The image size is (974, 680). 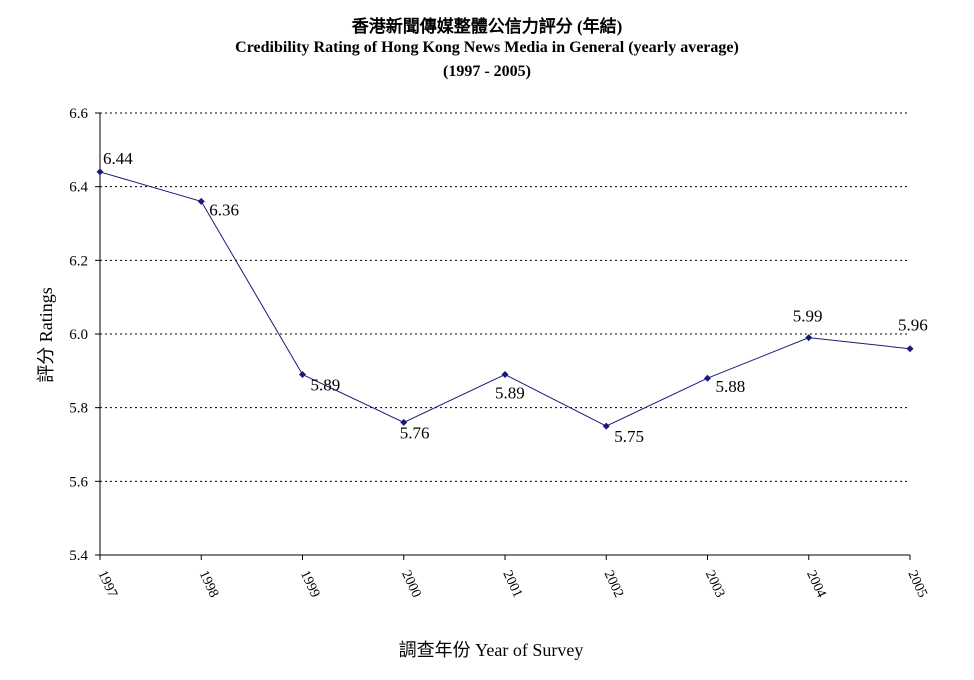 What do you see at coordinates (78, 114) in the screenshot?
I see `y-tick-label: 6.6` at bounding box center [78, 114].